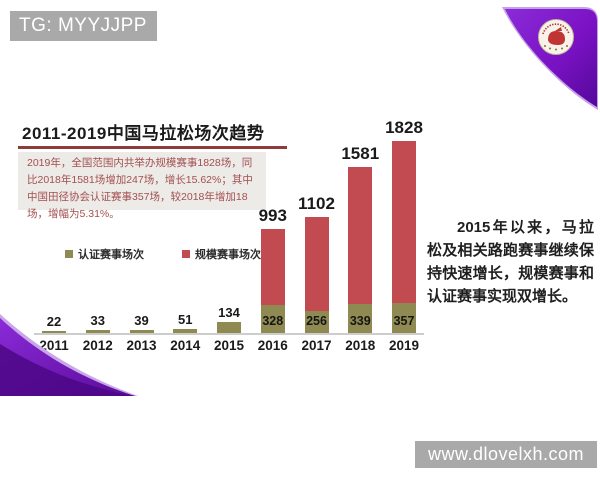 The height and width of the screenshot is (480, 600). I want to click on legend-label-certified: 认证赛事场次, so click(111, 255).